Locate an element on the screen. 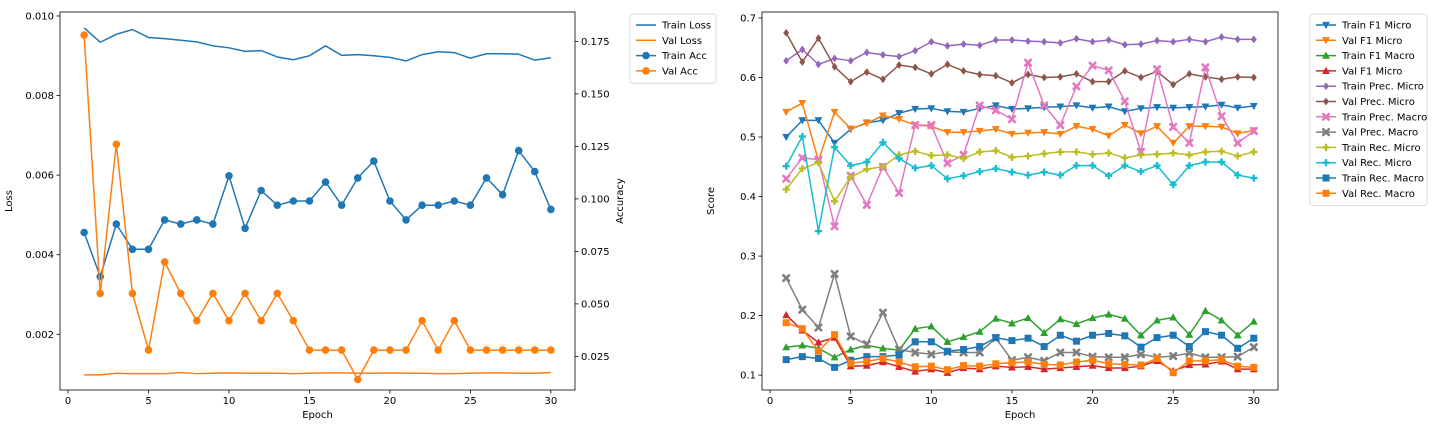  x-tick-label: 0 is located at coordinates (770, 401).